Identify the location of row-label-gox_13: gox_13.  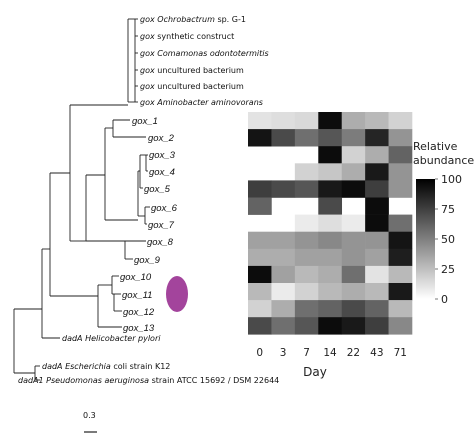
(139, 328).